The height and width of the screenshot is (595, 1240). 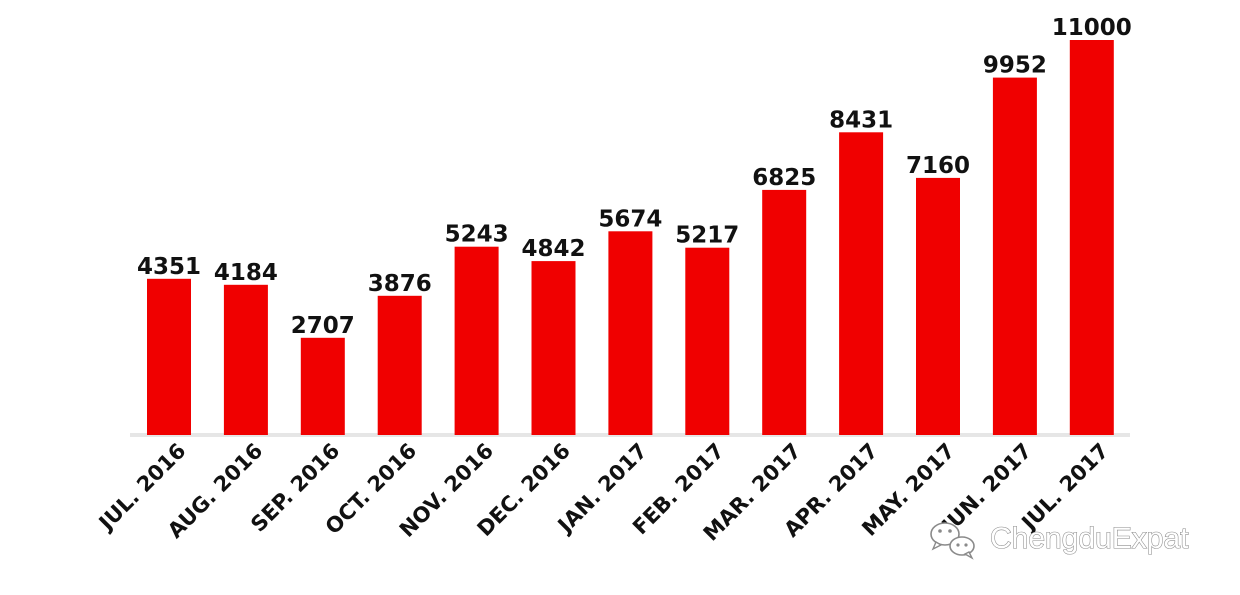 I want to click on value-label: 5243, so click(x=477, y=235).